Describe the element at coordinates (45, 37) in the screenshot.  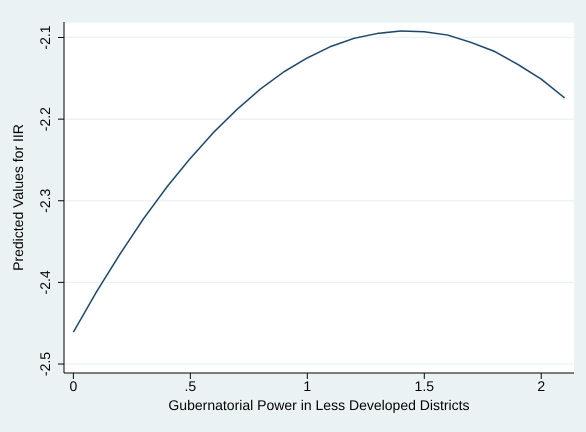
I see `y-tick-label: -2.1` at that location.